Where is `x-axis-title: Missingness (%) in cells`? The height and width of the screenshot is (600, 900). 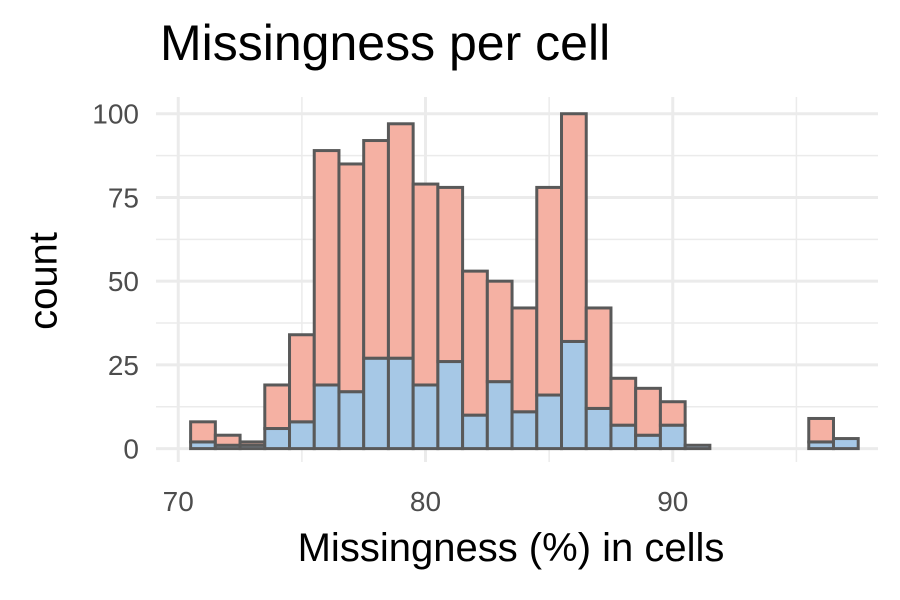 x-axis-title: Missingness (%) in cells is located at coordinates (511, 548).